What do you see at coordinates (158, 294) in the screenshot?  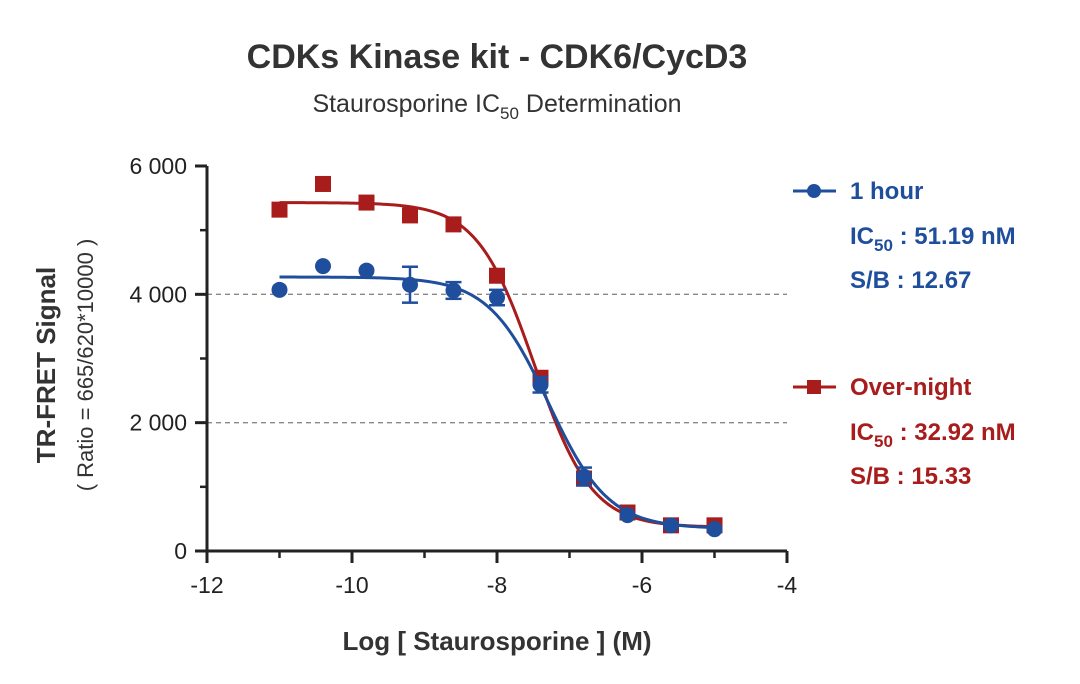 I see `y-tick-label: 4 000` at bounding box center [158, 294].